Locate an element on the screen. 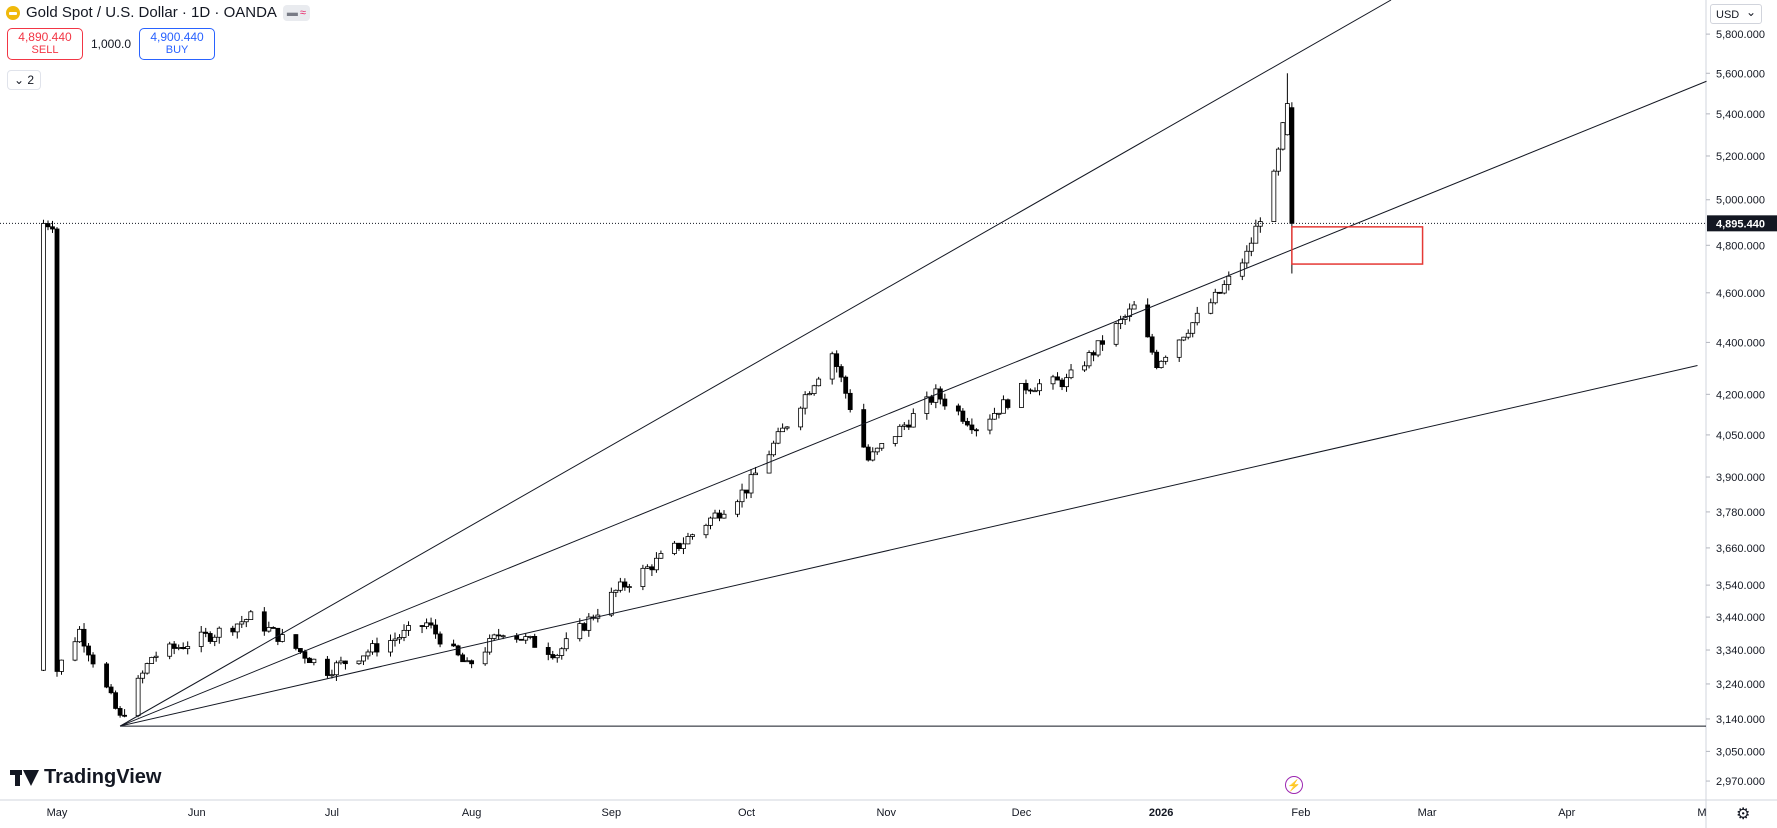  sell-button: 4,890.440 SELL is located at coordinates (45, 44).